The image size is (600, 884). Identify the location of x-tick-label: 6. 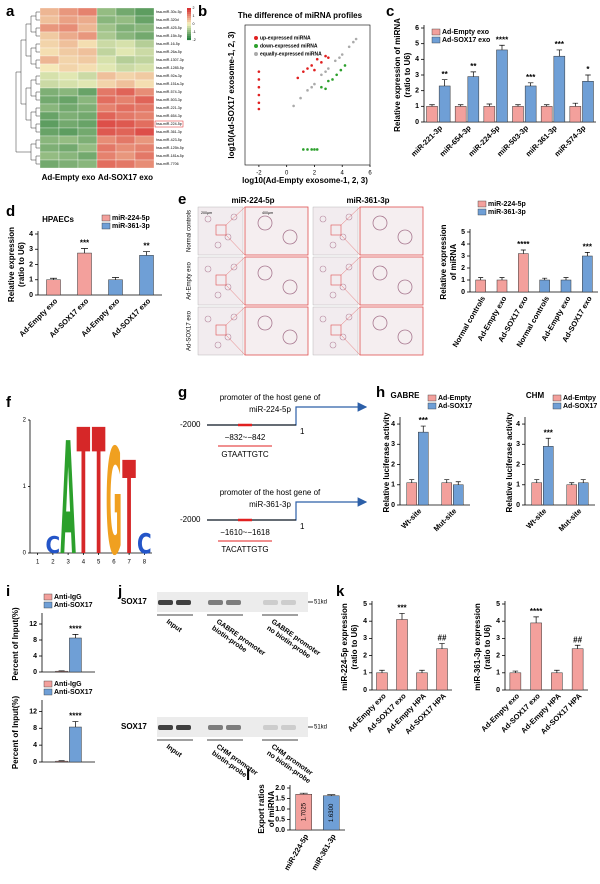
(114, 563).